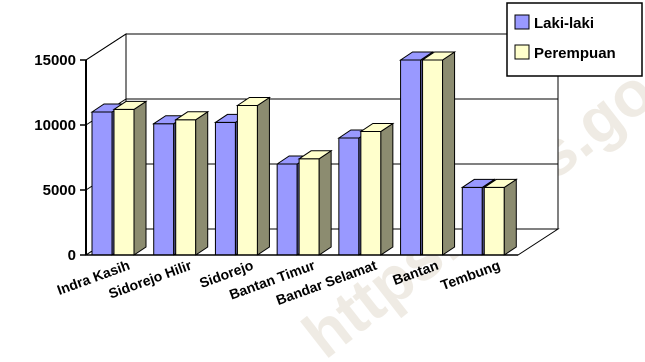 The image size is (645, 362). Describe the element at coordinates (575, 53) in the screenshot. I see `legend-label: Perempuan` at that location.